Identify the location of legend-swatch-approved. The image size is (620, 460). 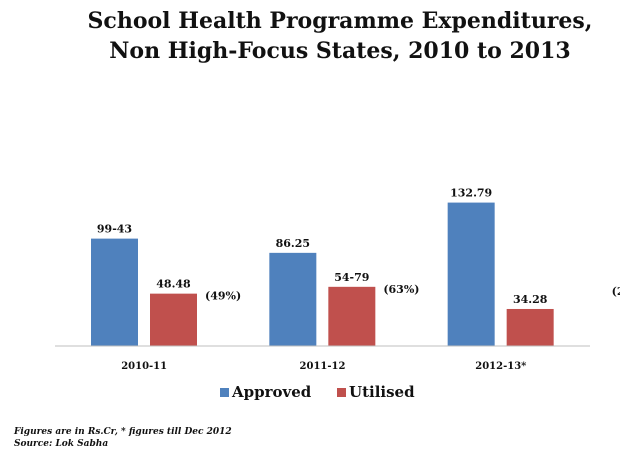
(224, 392).